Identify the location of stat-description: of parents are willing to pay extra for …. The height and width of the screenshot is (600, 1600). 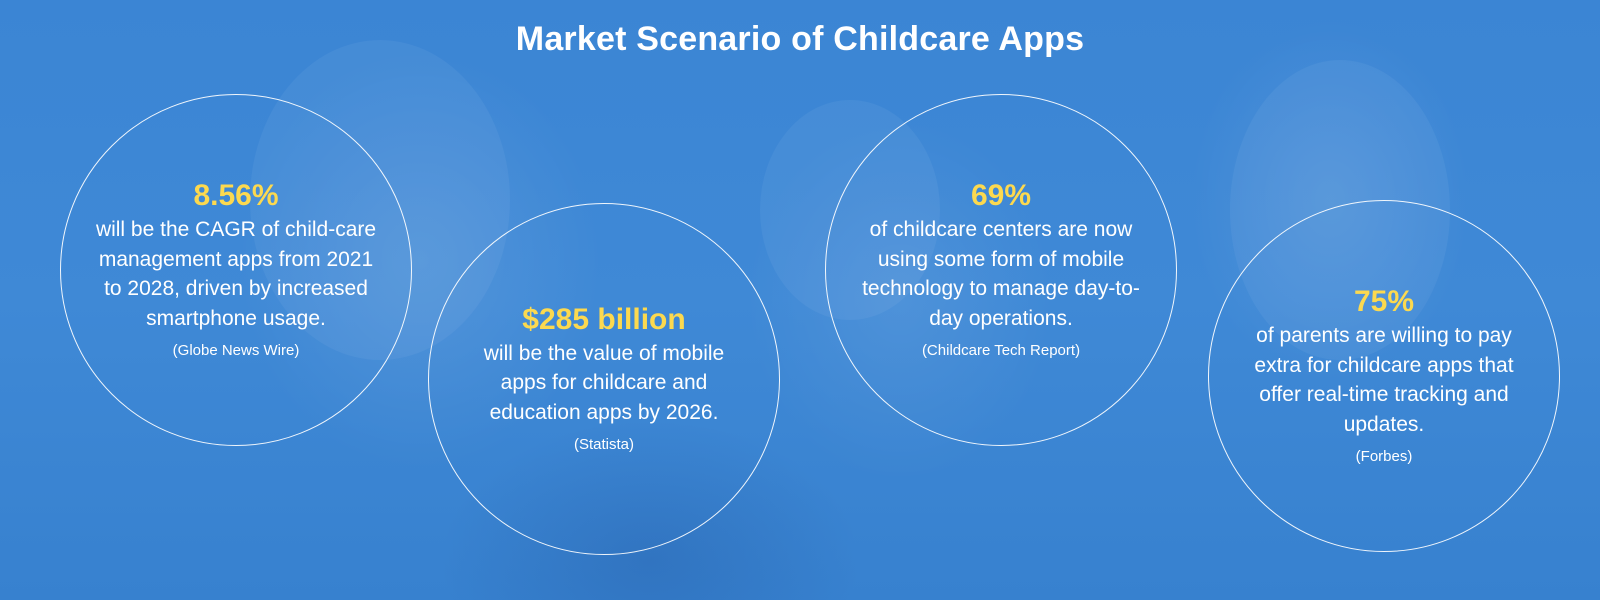
(1384, 380).